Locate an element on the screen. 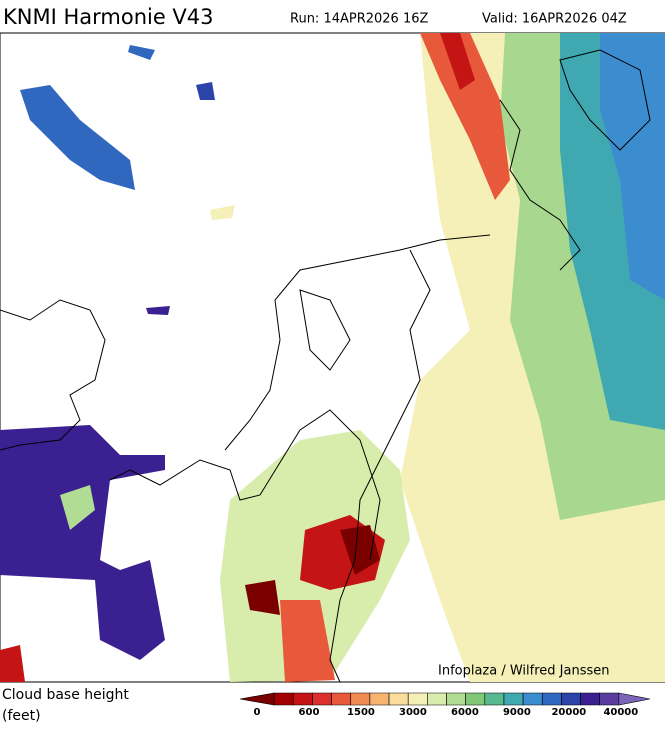 The width and height of the screenshot is (665, 735). border-germany is located at coordinates (380, 466).